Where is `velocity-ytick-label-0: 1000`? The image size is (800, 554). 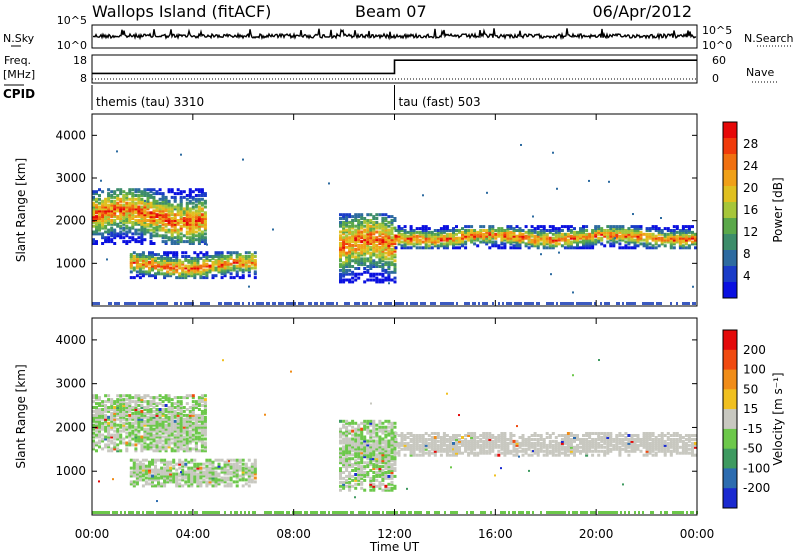 velocity-ytick-label-0: 1000 is located at coordinates (70, 471).